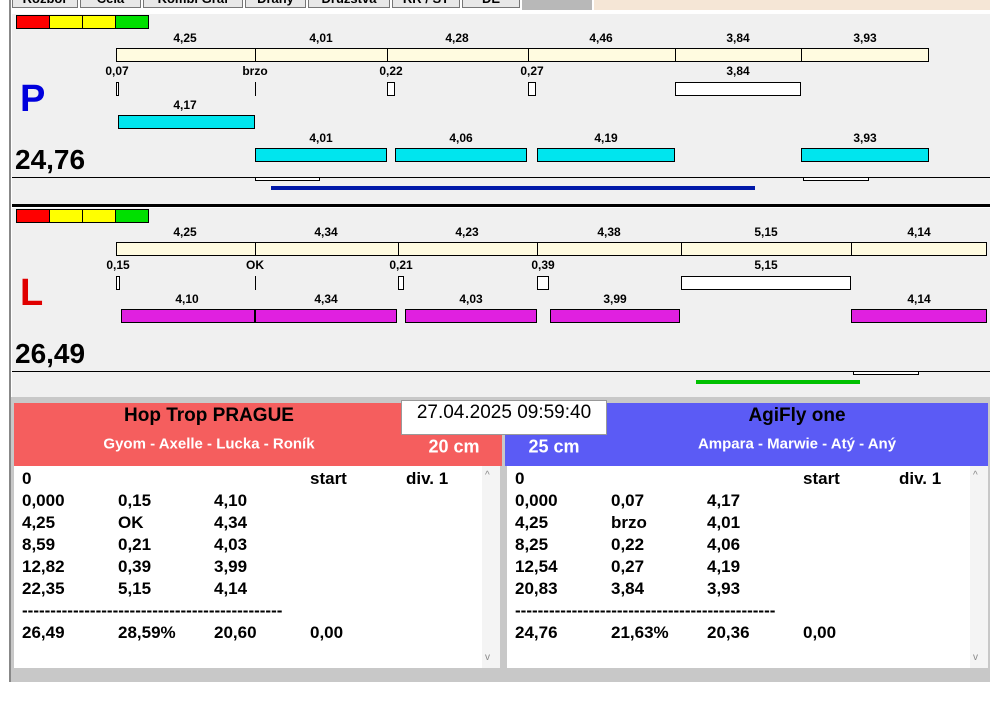 The image size is (995, 716). Describe the element at coordinates (230, 589) in the screenshot. I see `table-cell: 4,14` at that location.